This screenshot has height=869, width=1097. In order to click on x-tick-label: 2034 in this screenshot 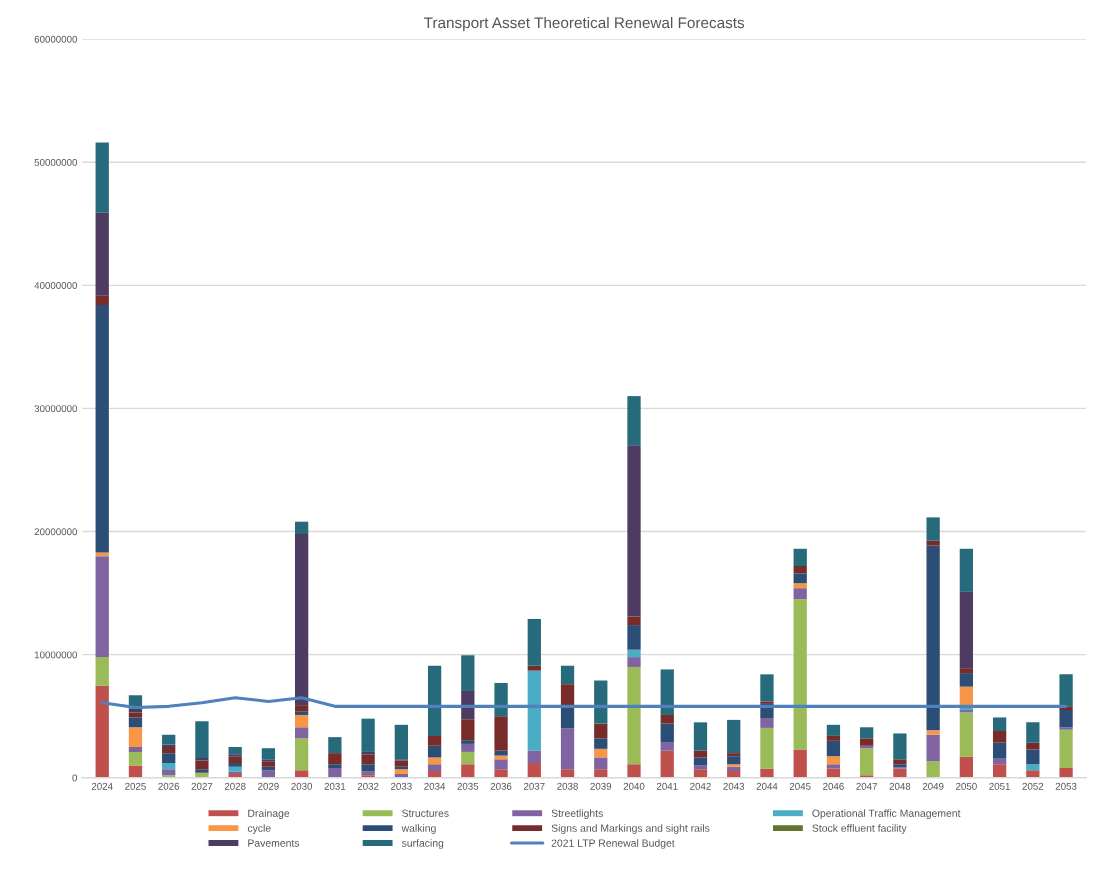, I will do `click(435, 786)`.